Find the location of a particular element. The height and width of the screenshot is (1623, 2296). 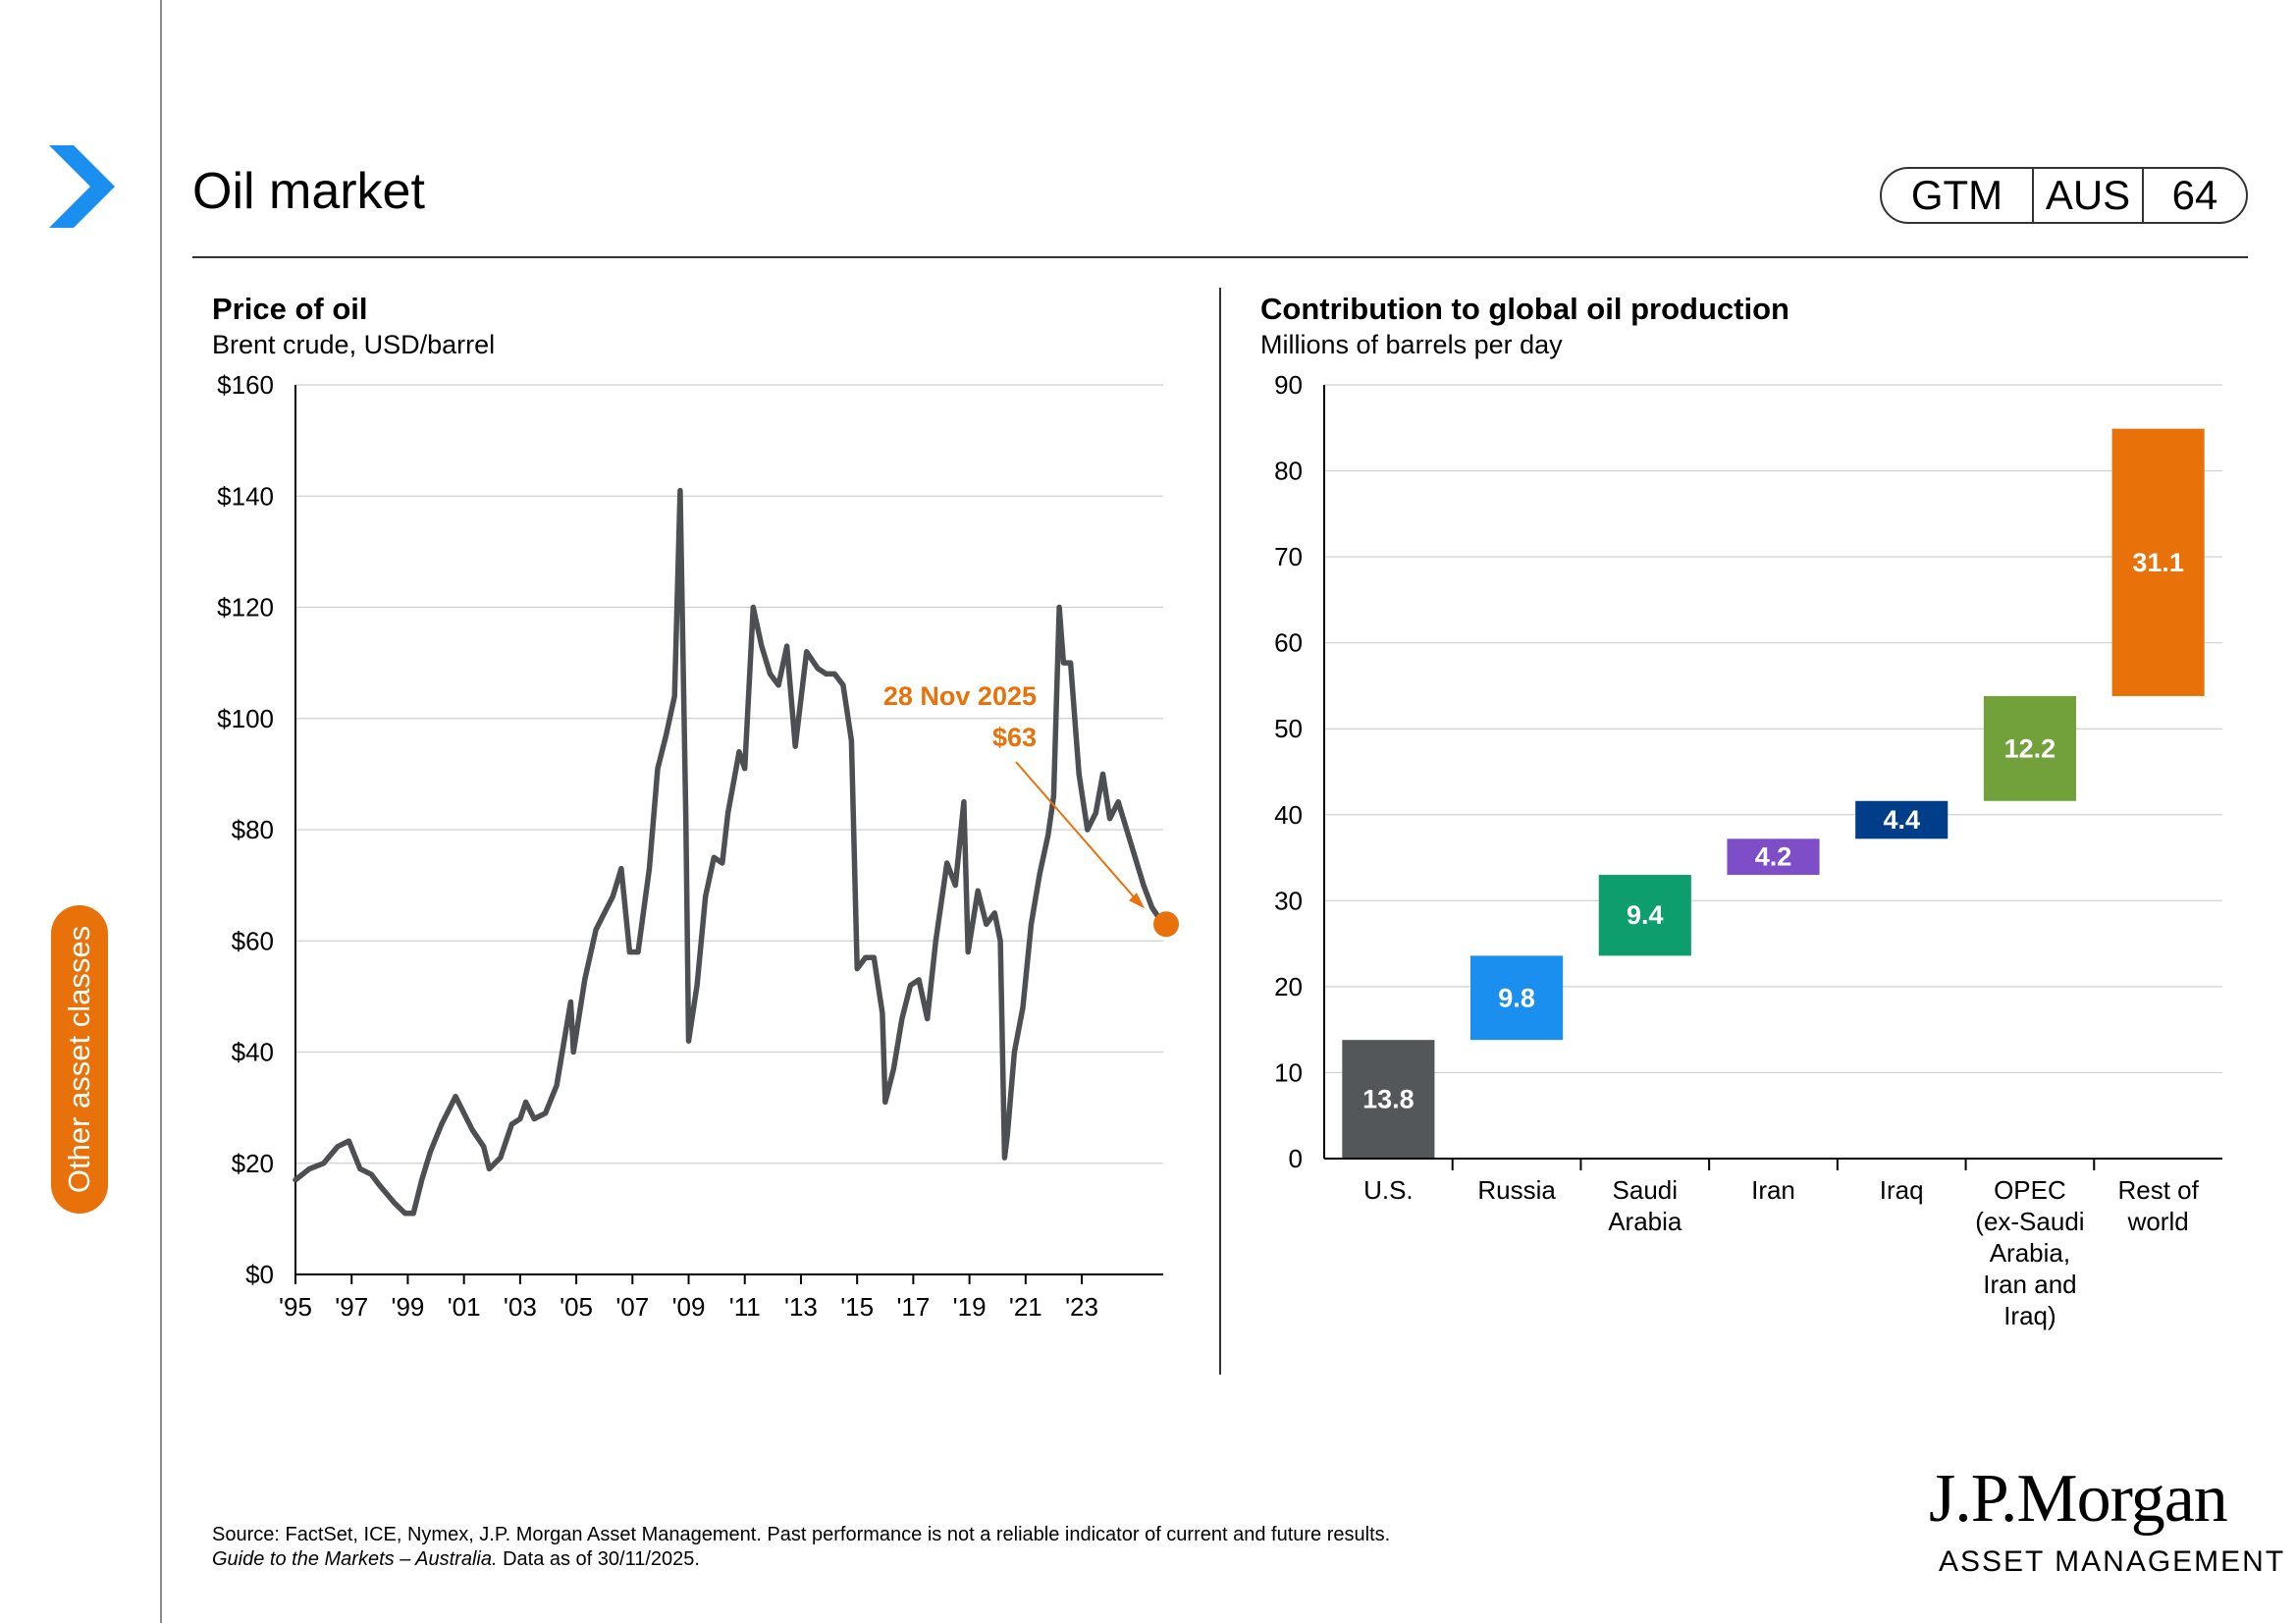

panel-divider is located at coordinates (1220, 831).